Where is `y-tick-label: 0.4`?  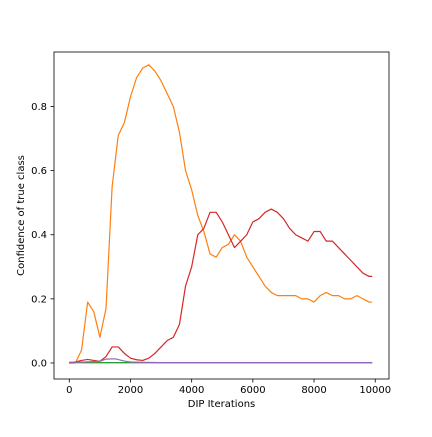
y-tick-label: 0.4 is located at coordinates (39, 235).